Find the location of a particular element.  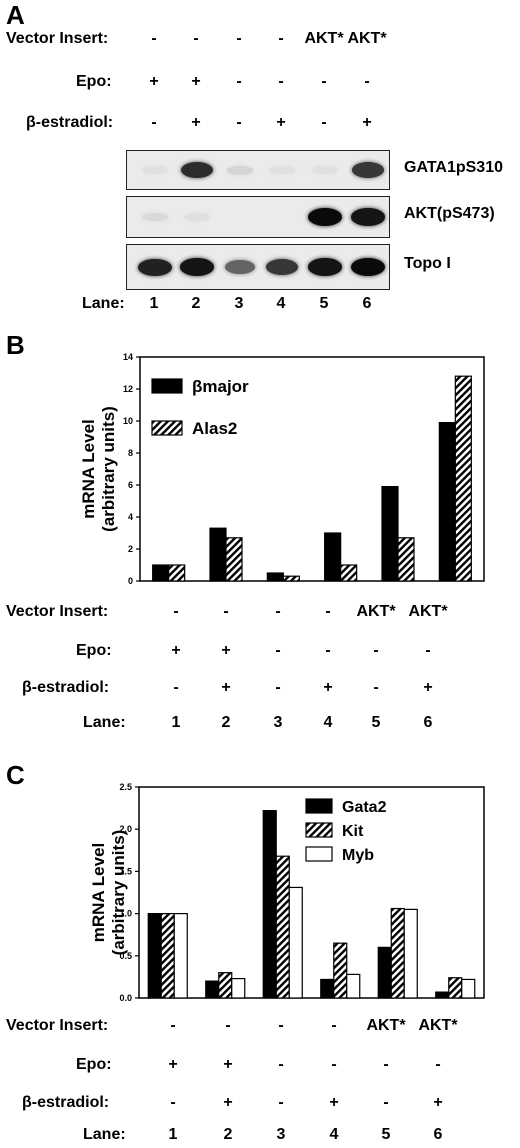

panel-b-letter: B is located at coordinates (15, 345).